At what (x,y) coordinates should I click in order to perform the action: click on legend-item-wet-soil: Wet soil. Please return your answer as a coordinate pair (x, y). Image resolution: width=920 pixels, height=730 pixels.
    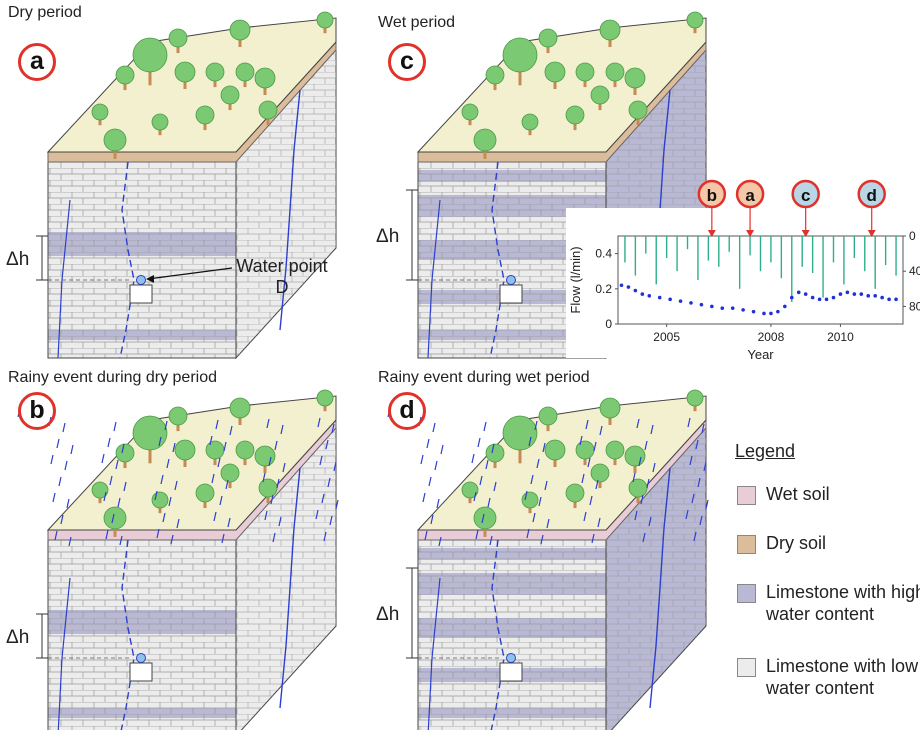
    Looking at the image, I should click on (783, 494).